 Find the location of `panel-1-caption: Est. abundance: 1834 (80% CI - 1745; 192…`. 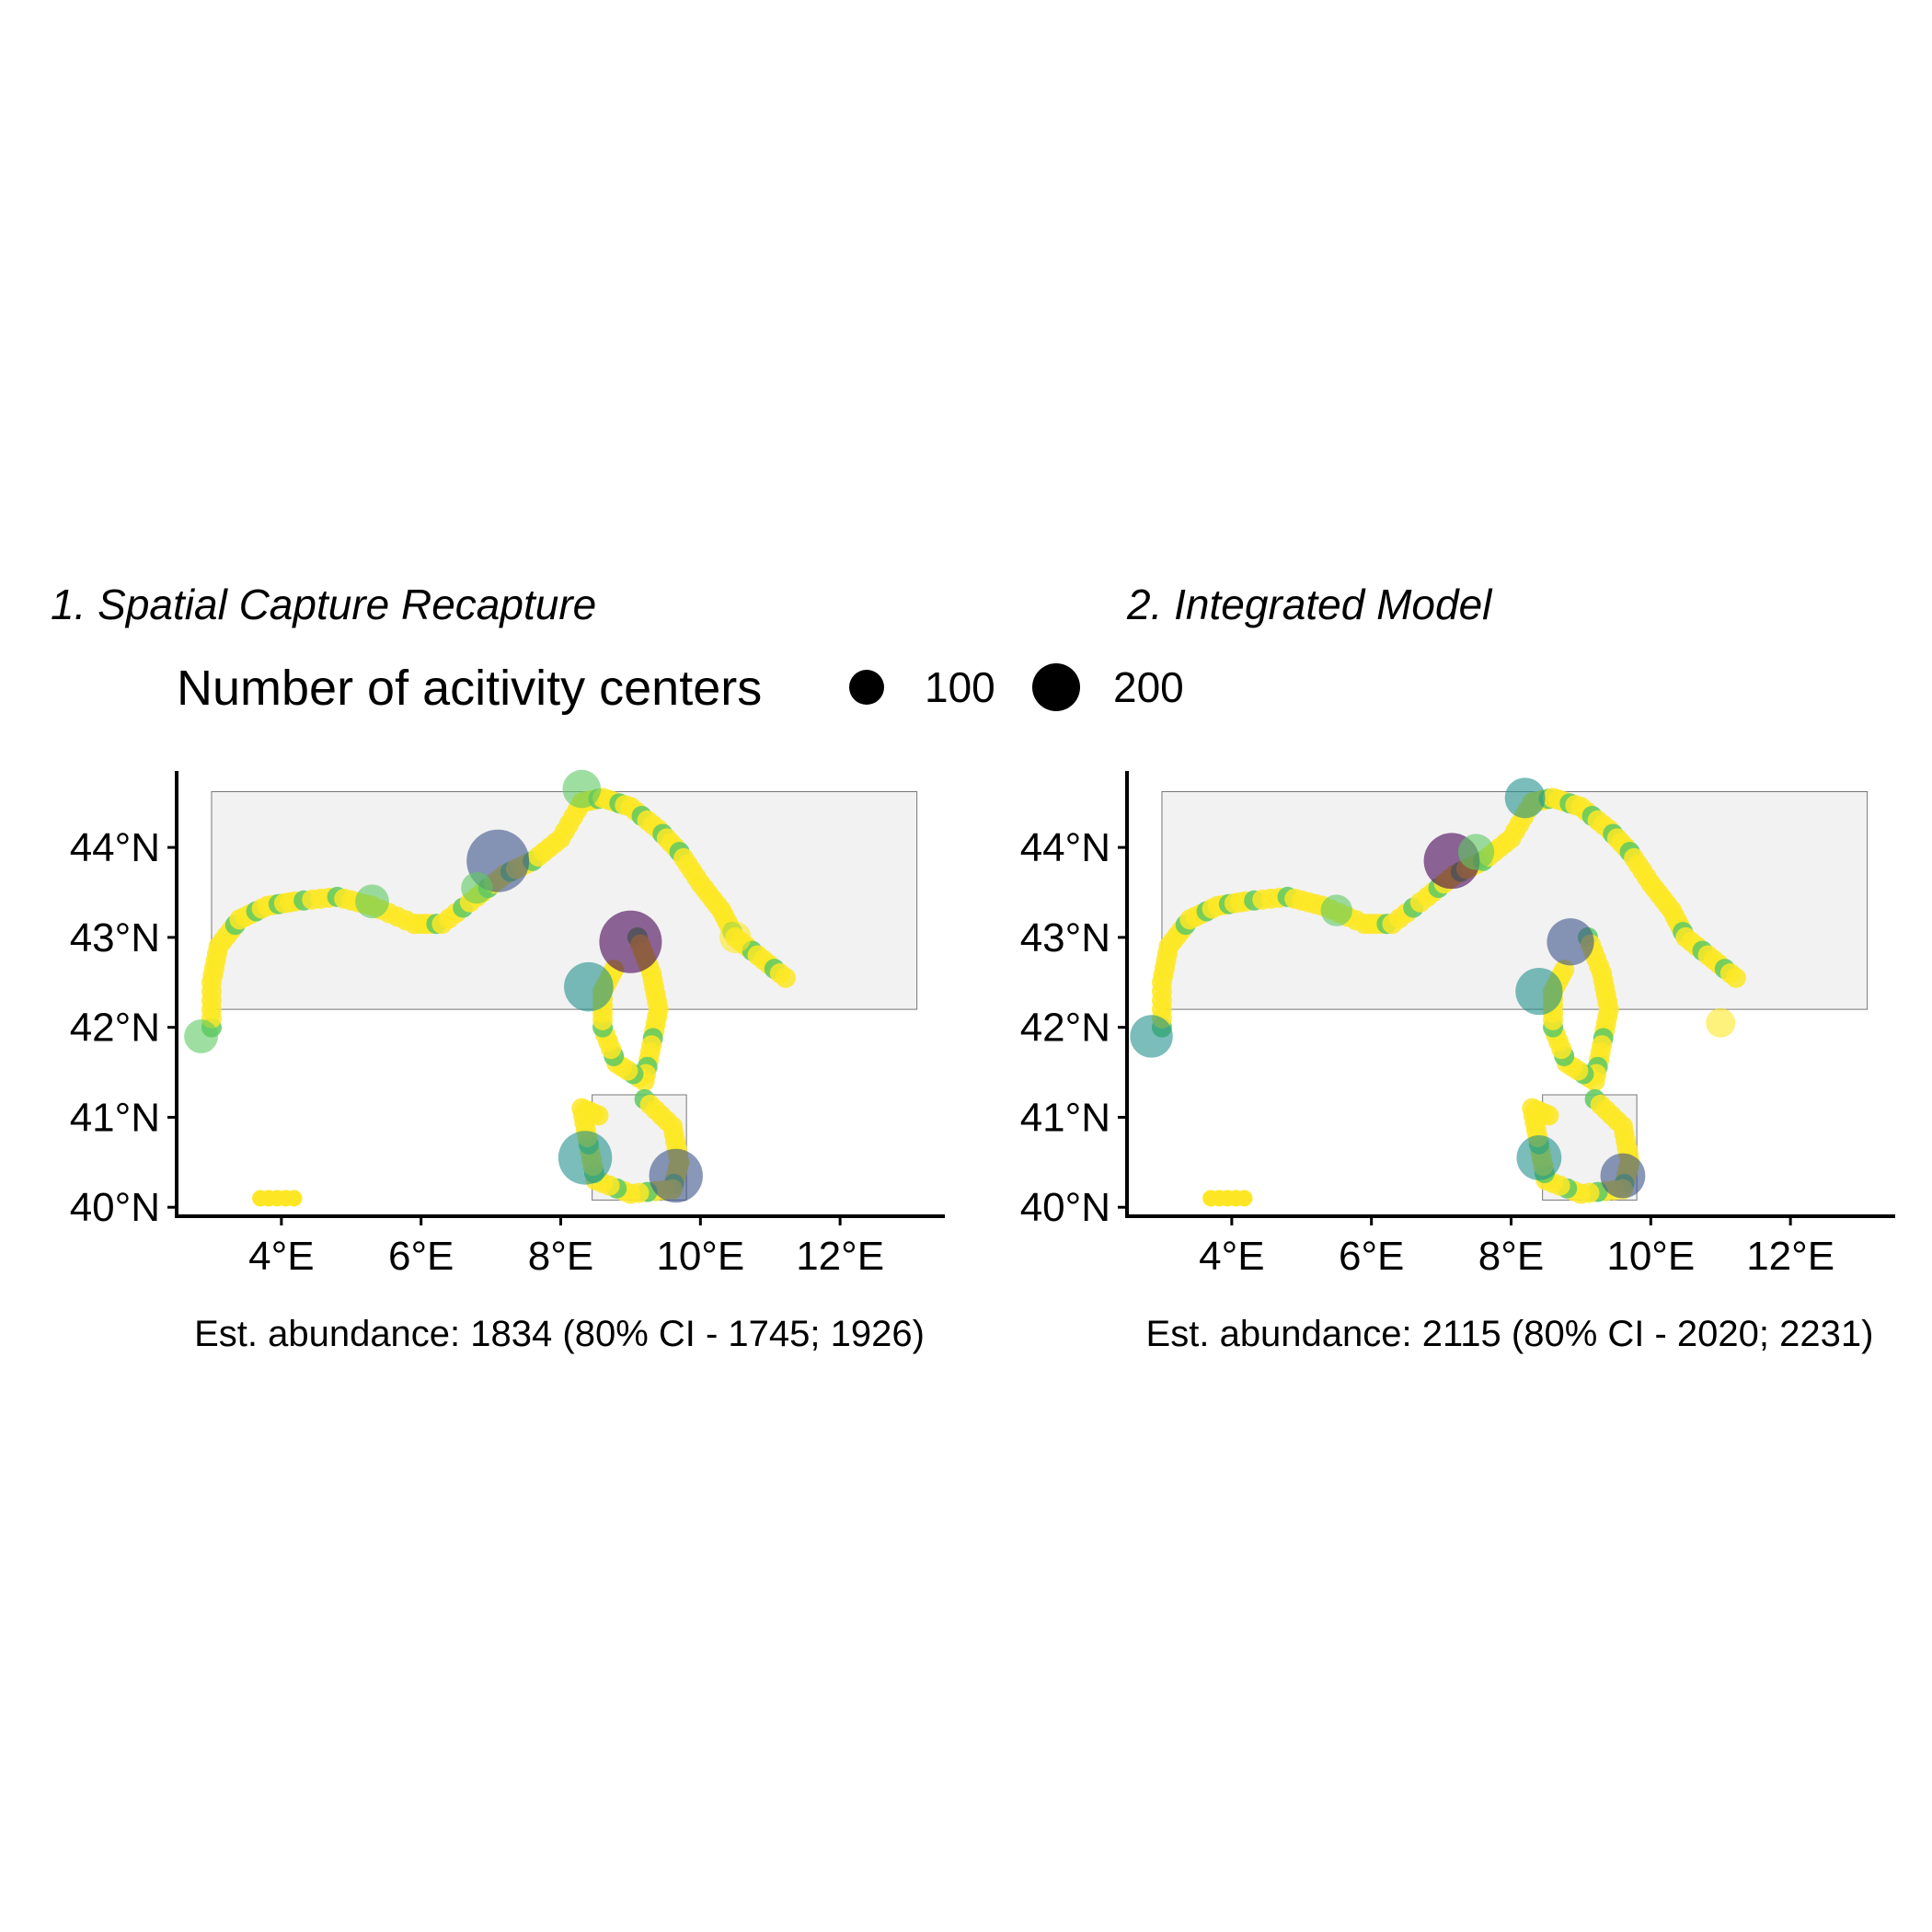

panel-1-caption: Est. abundance: 1834 (80% CI - 1745; 192… is located at coordinates (559, 1334).